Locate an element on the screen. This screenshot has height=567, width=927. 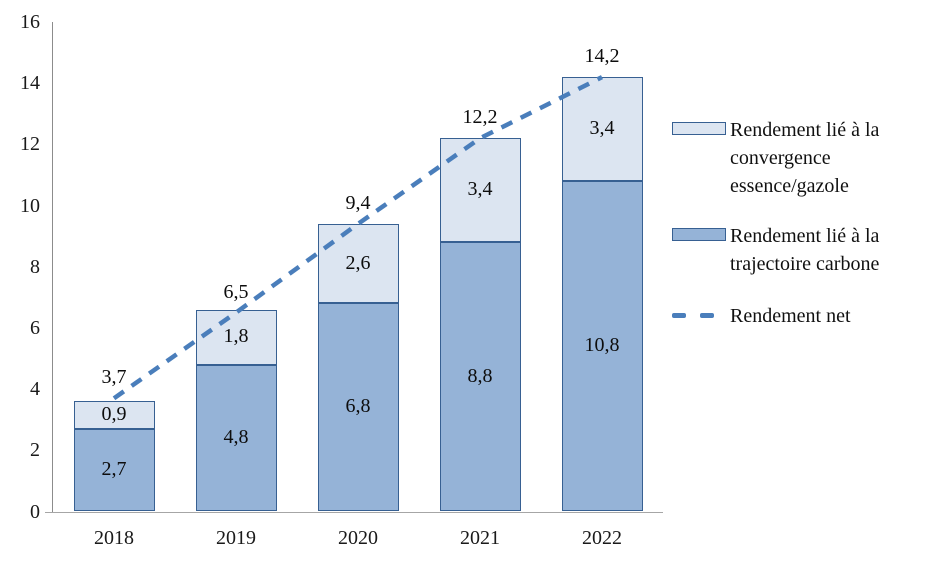
legend-item-net: Rendement net is located at coordinates (796, 316).